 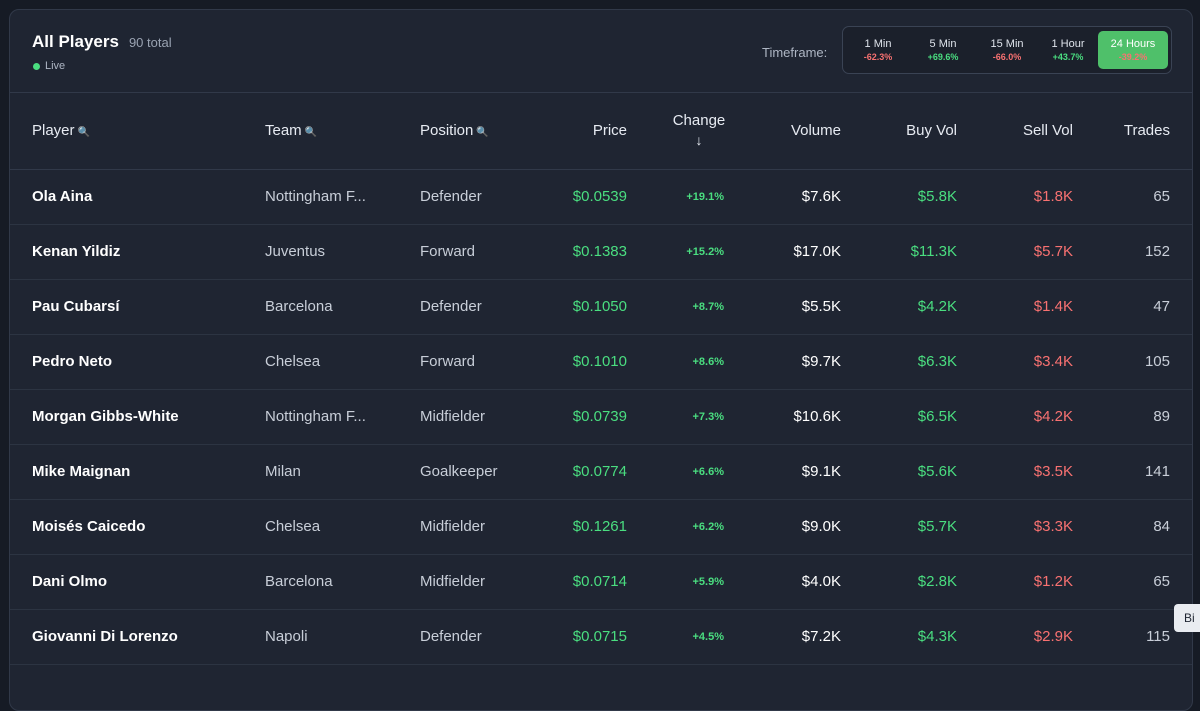 I want to click on buy-vol-value: $2.8K, so click(x=937, y=581).